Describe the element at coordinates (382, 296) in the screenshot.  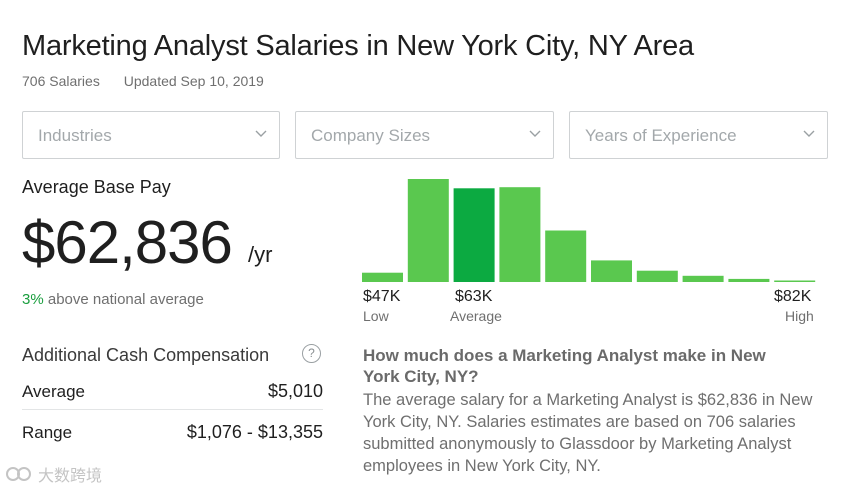
I see `tick-low-value: $47K` at that location.